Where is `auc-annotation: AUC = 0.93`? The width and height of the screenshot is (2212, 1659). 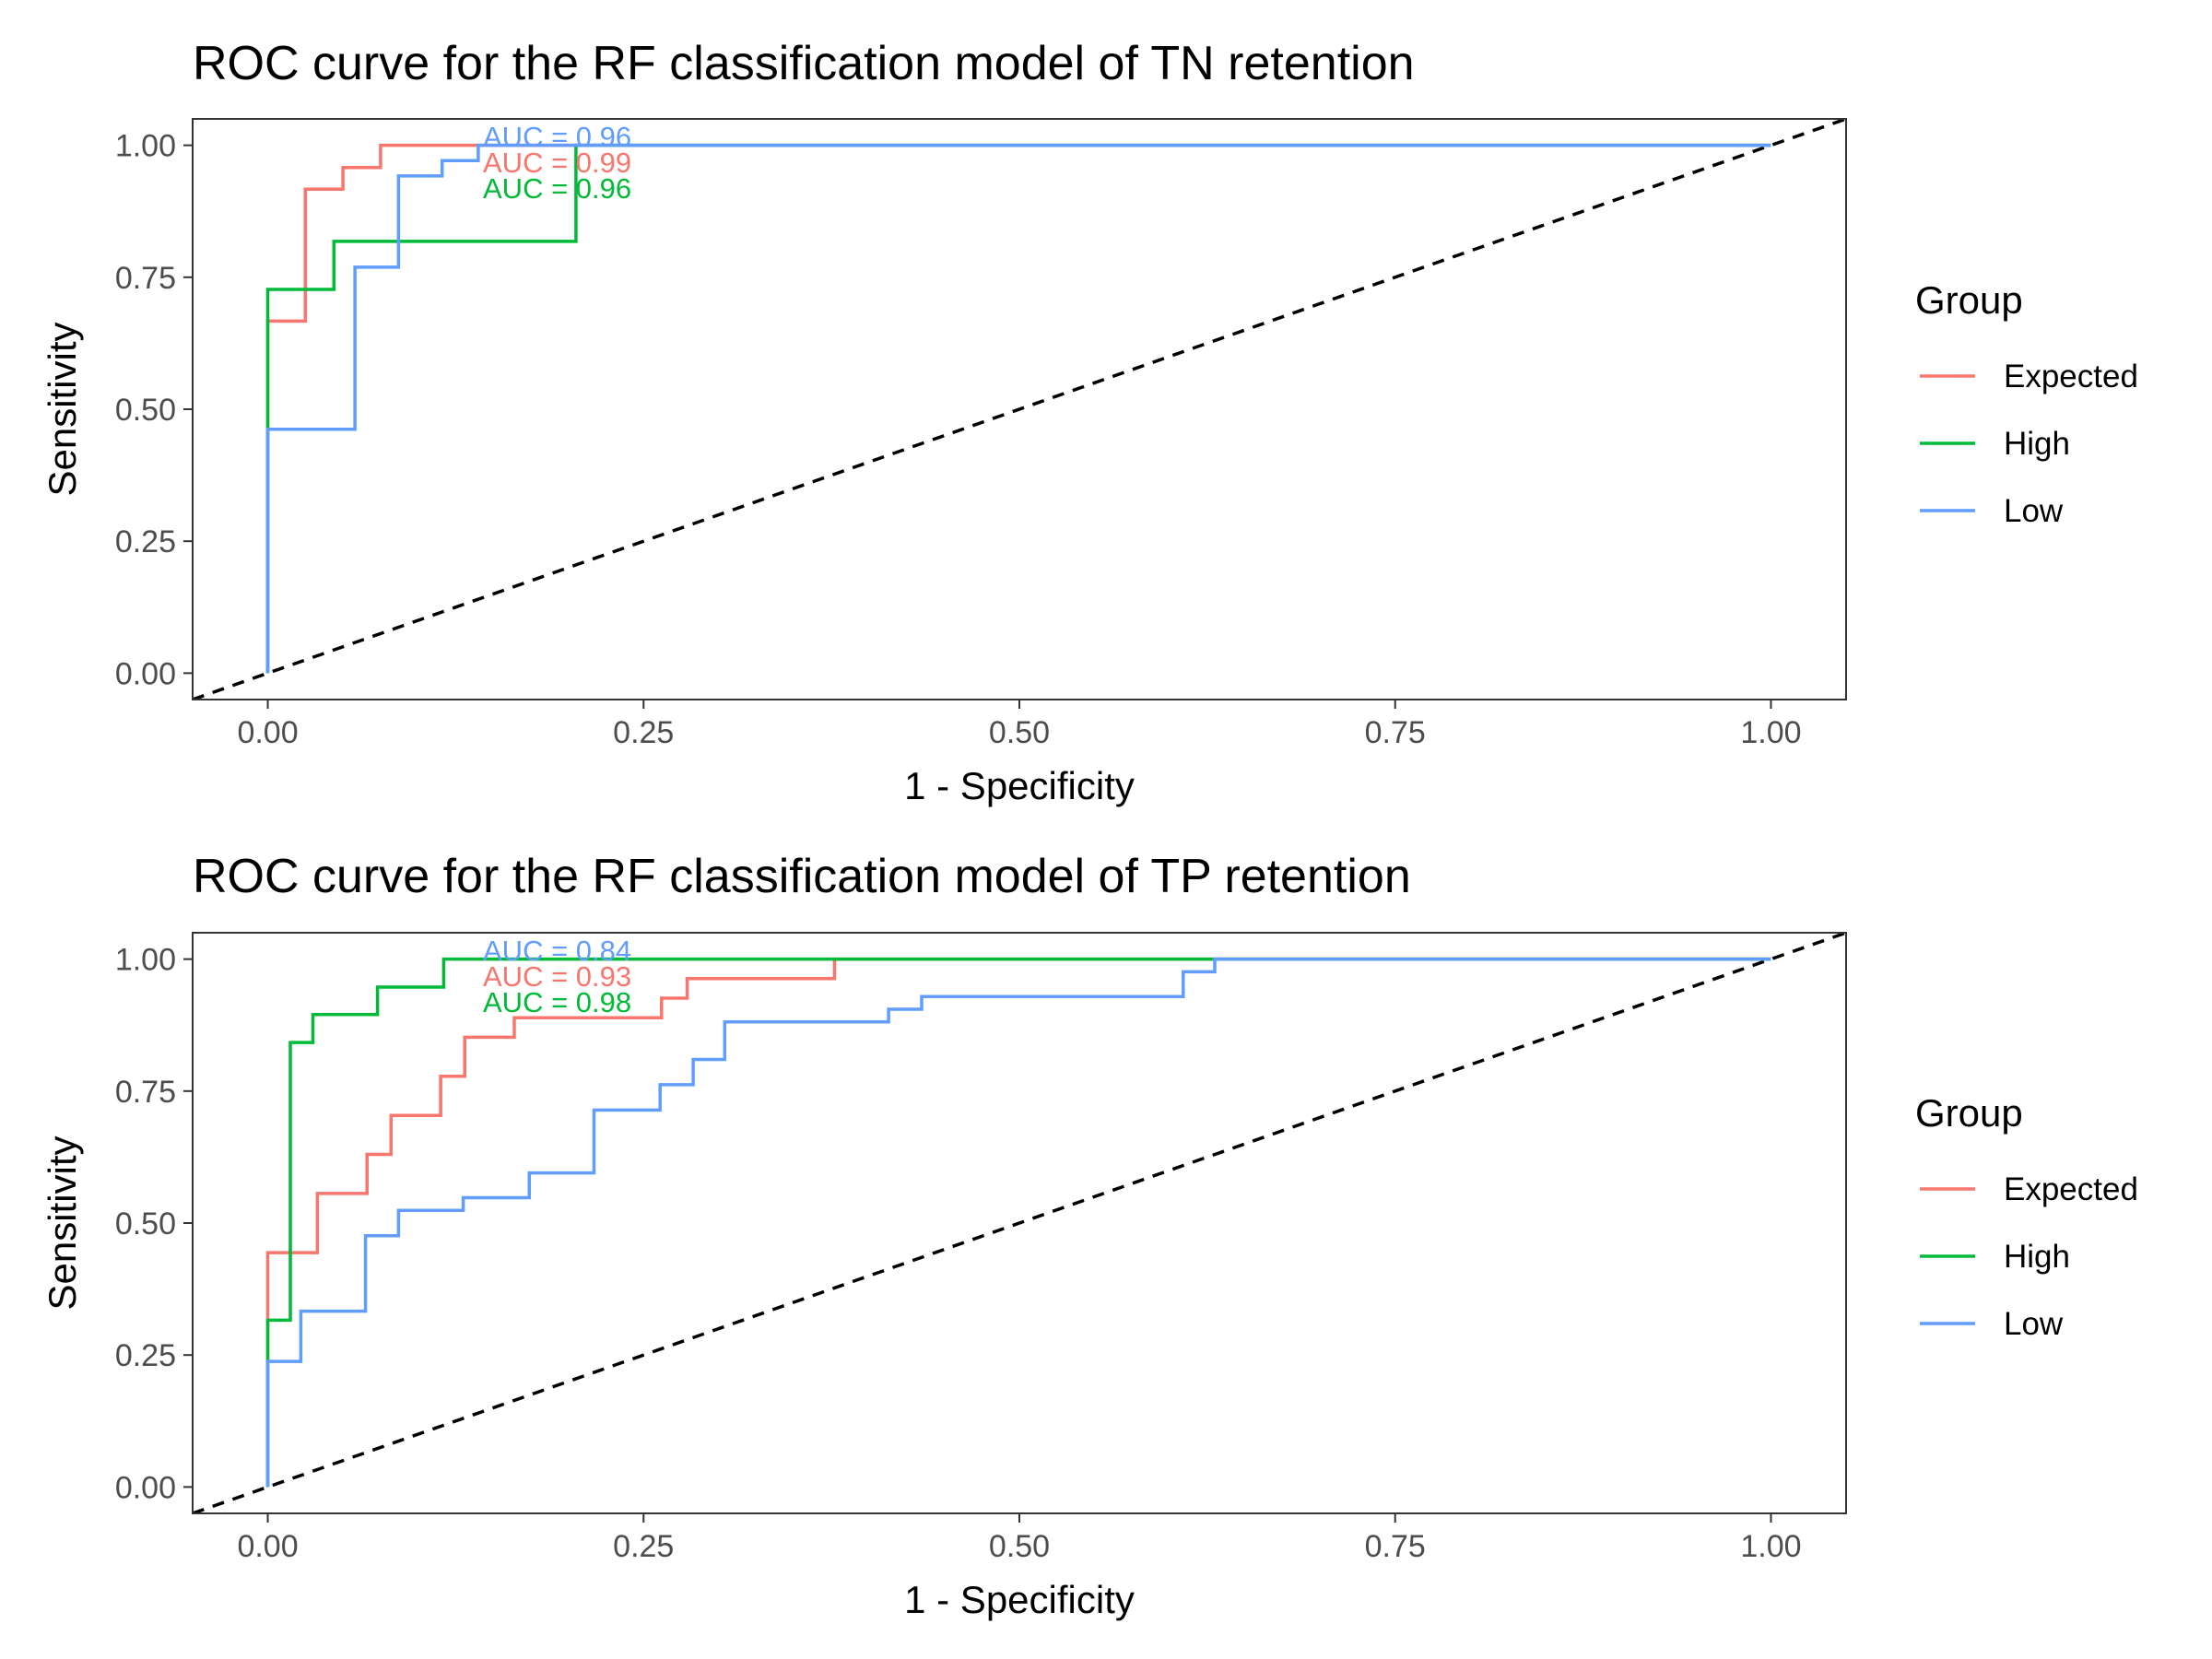
auc-annotation: AUC = 0.93 is located at coordinates (557, 976).